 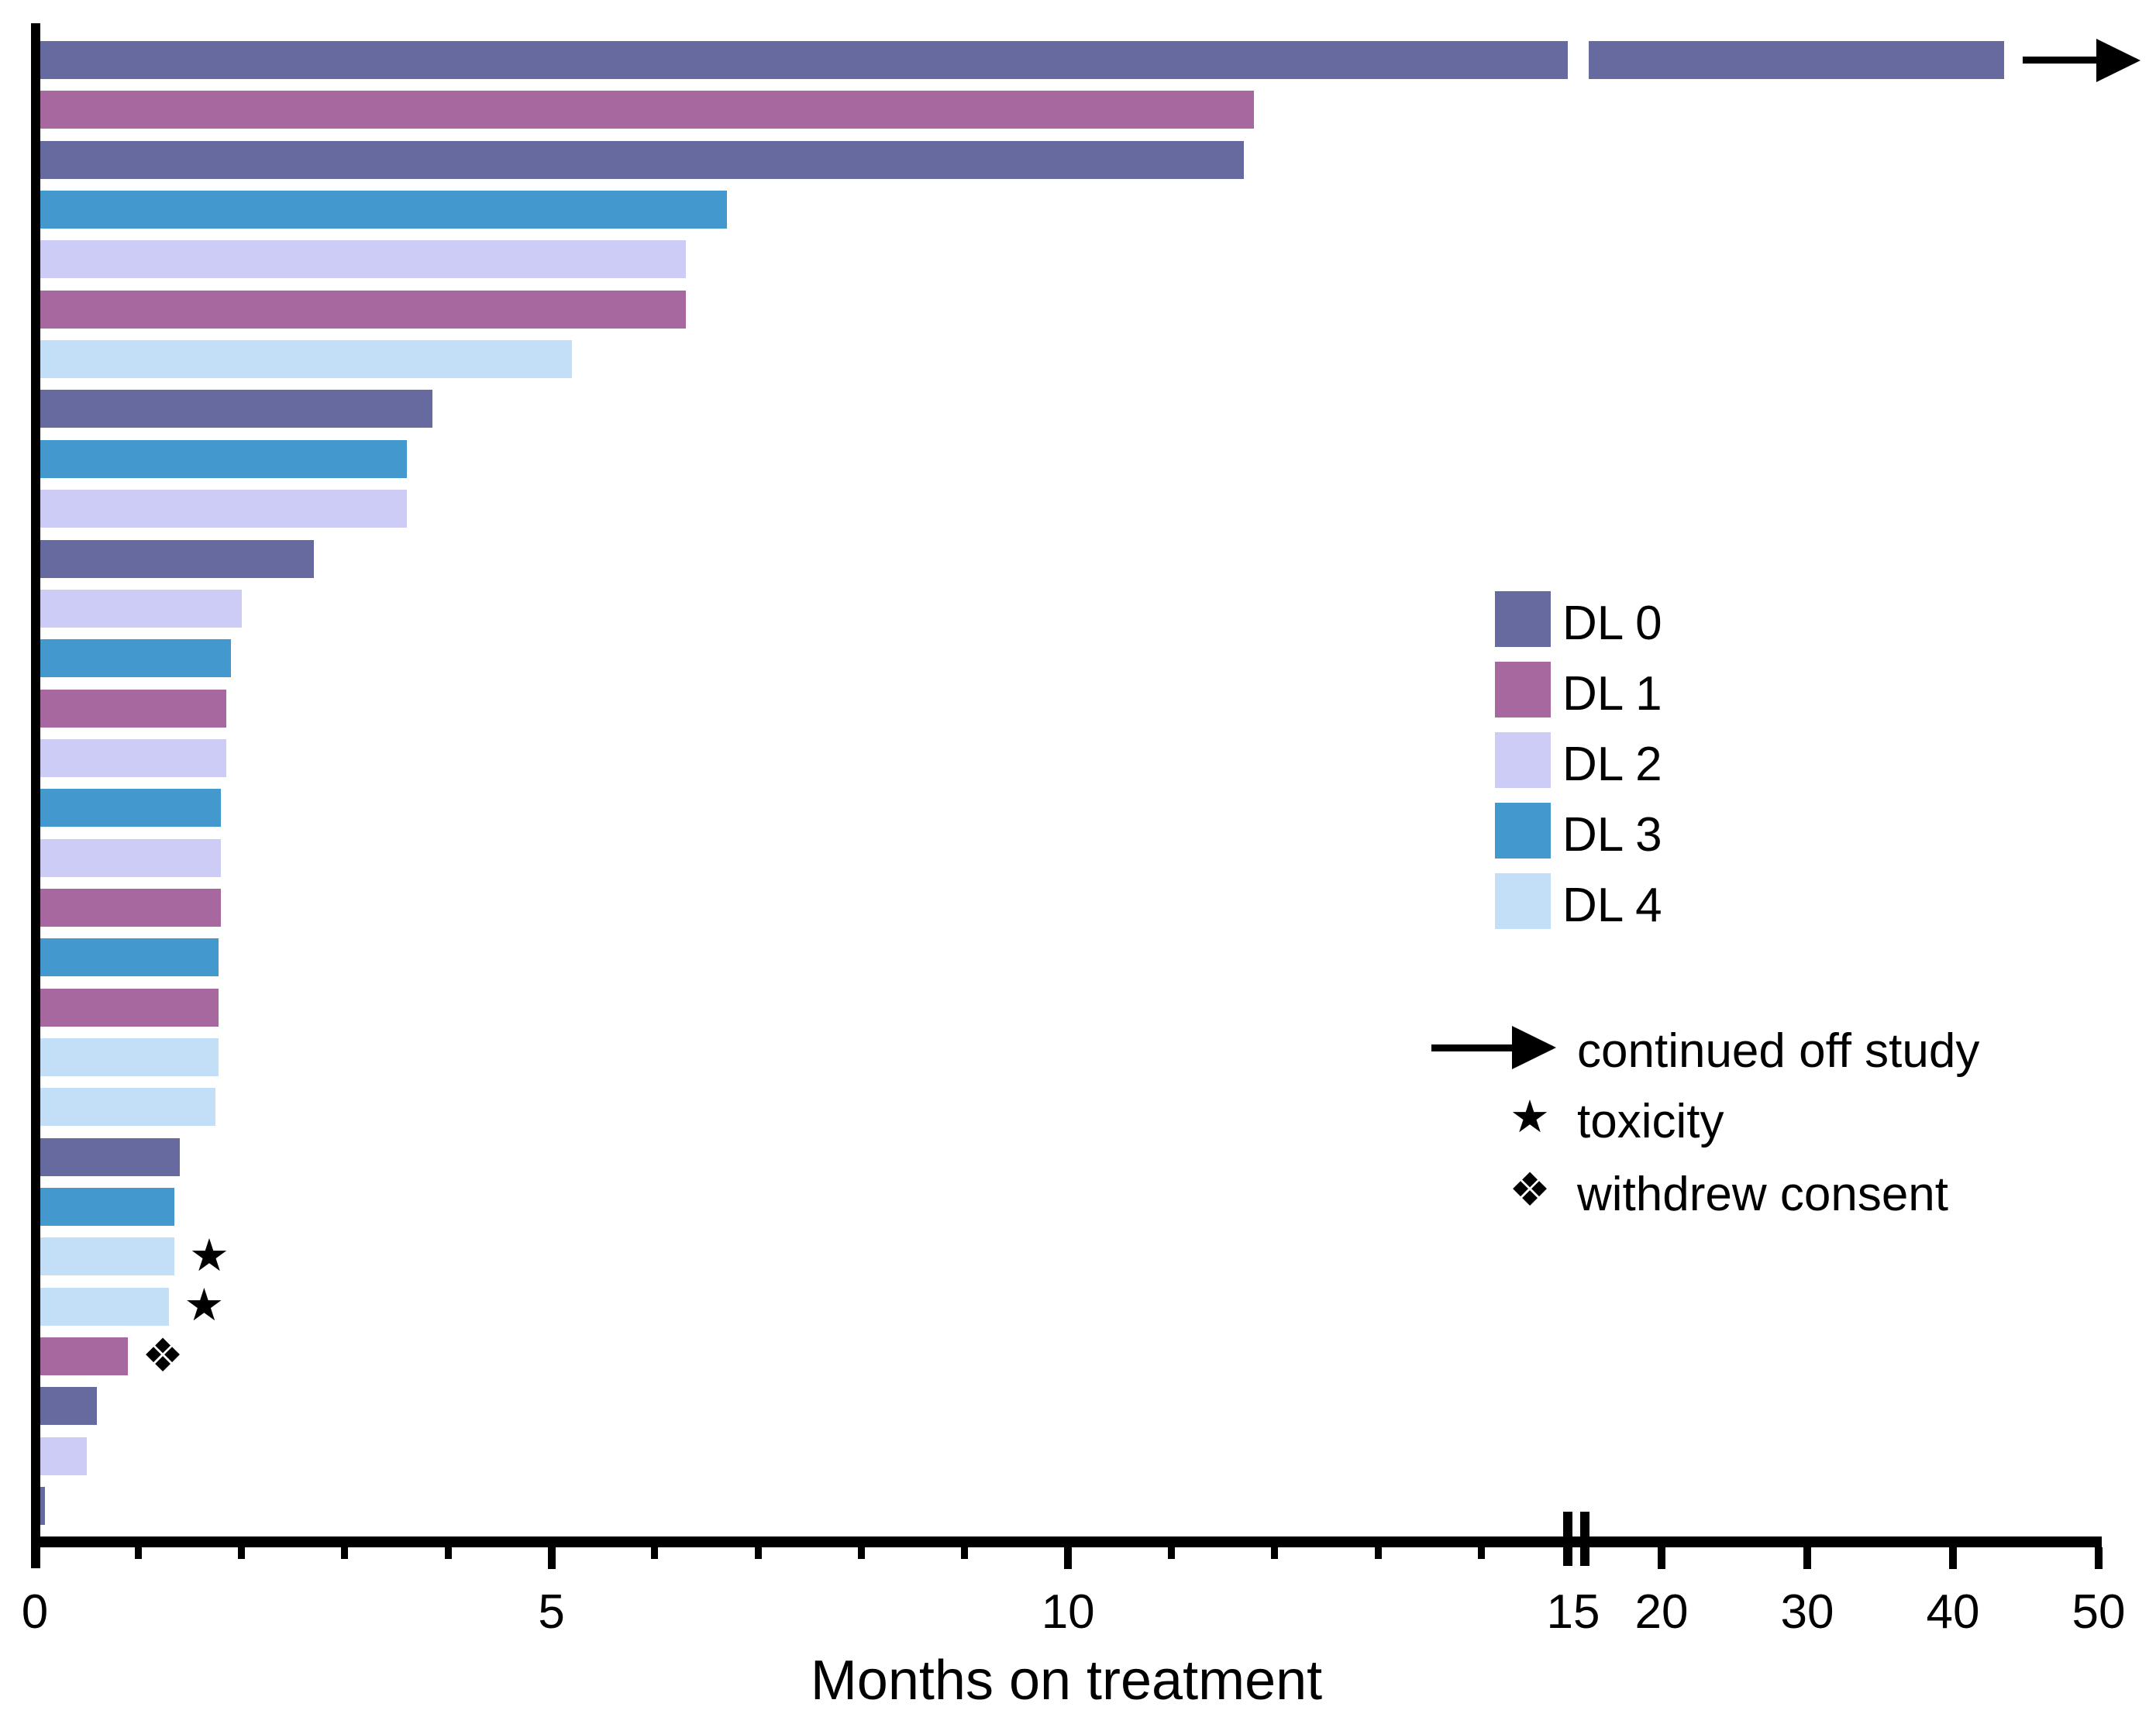 I want to click on x-tick-label-30: 30, so click(x=1807, y=1612).